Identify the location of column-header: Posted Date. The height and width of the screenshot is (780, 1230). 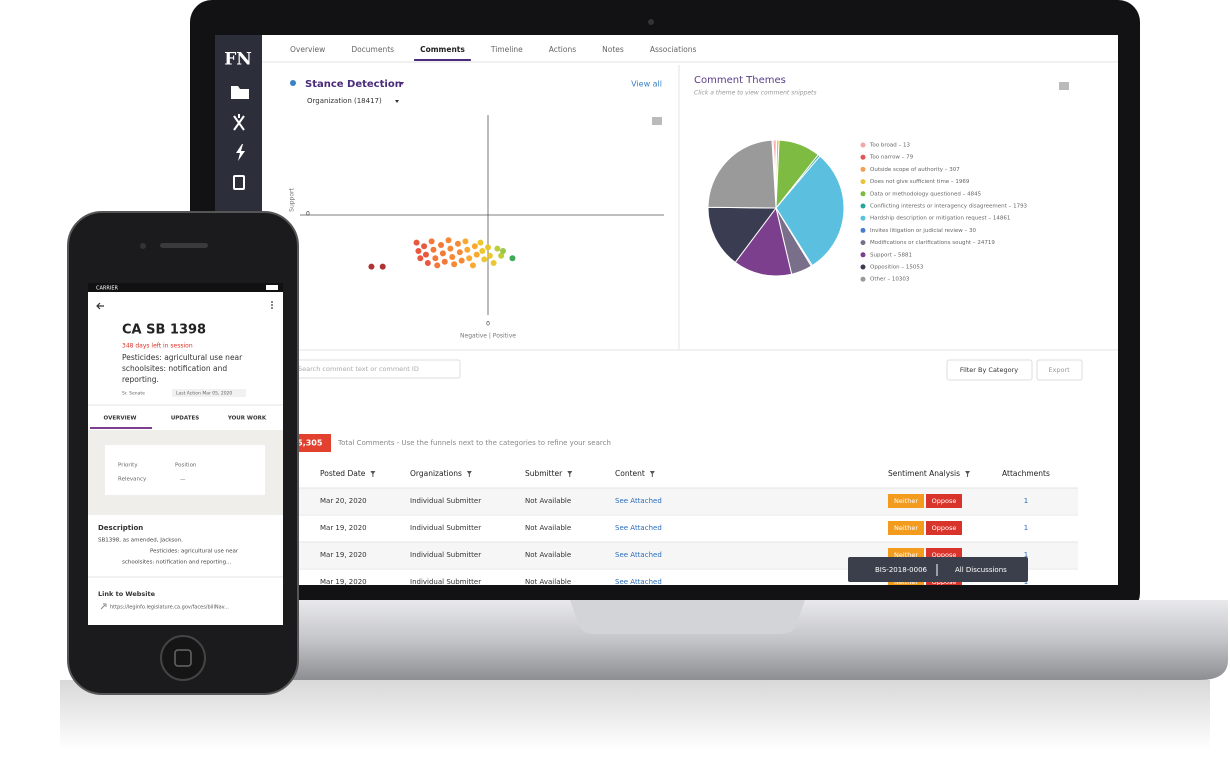
(343, 473).